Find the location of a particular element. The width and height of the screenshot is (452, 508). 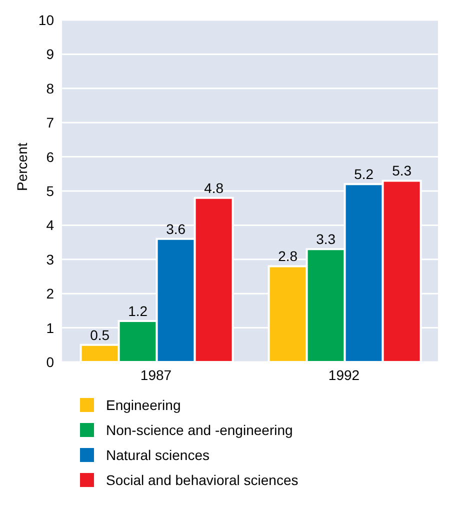

y-tick-label: 3 is located at coordinates (50, 259).